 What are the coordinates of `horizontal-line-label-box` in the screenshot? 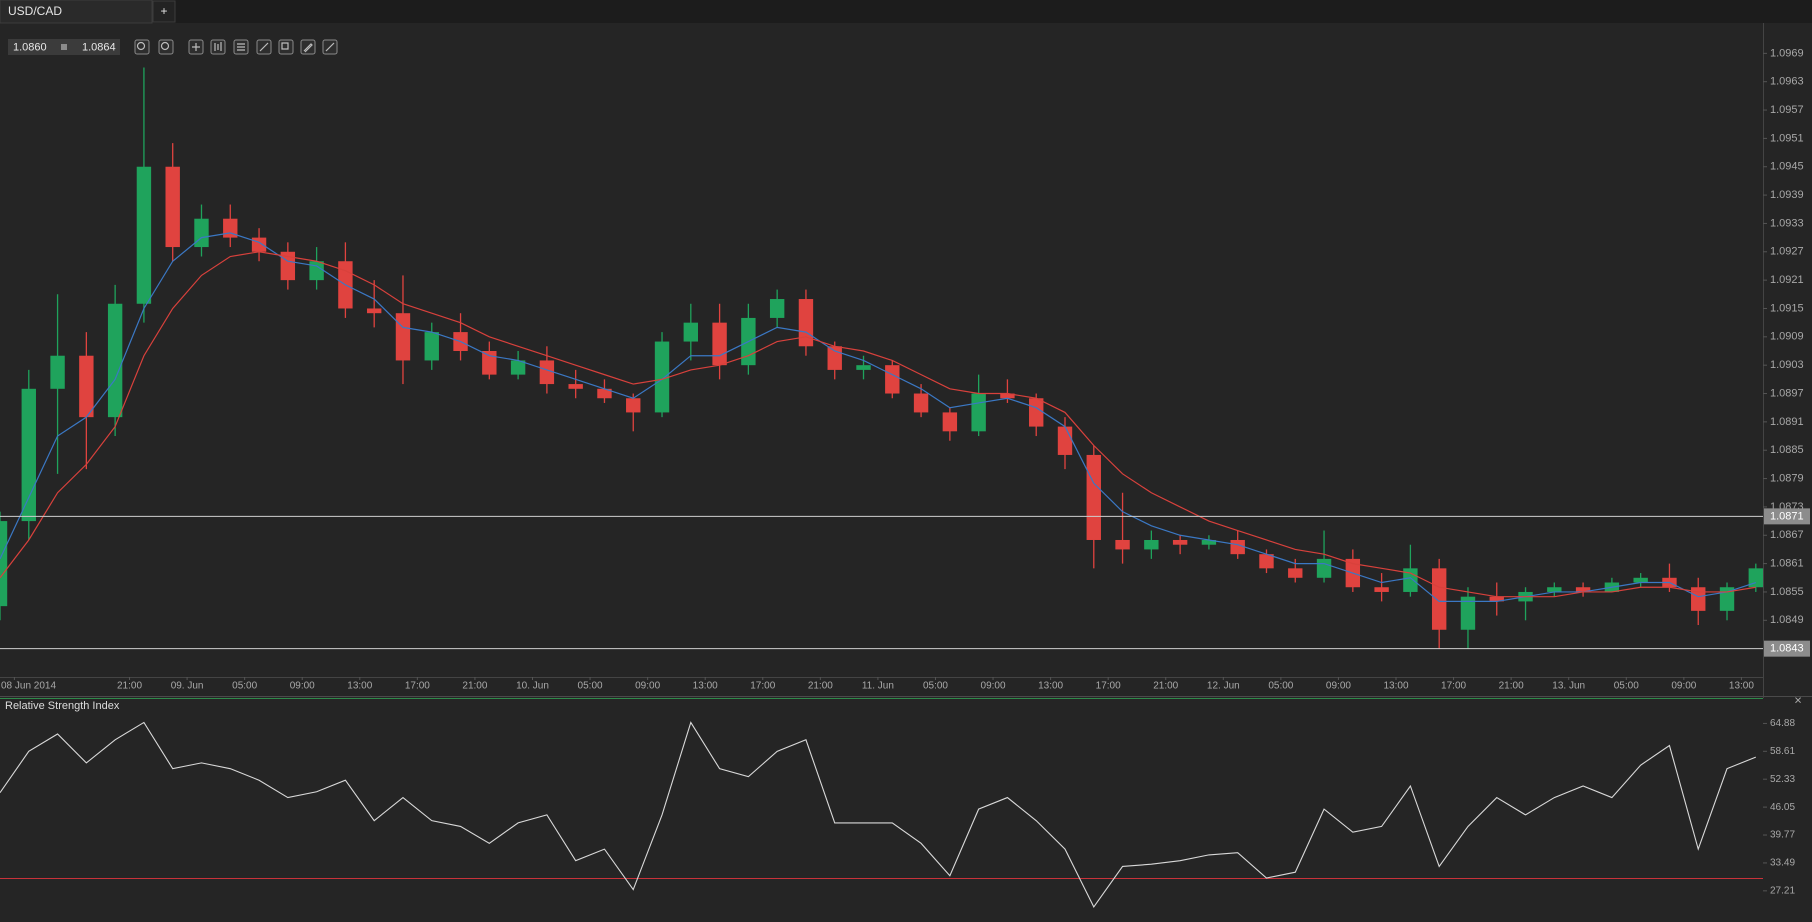 It's located at (1787, 516).